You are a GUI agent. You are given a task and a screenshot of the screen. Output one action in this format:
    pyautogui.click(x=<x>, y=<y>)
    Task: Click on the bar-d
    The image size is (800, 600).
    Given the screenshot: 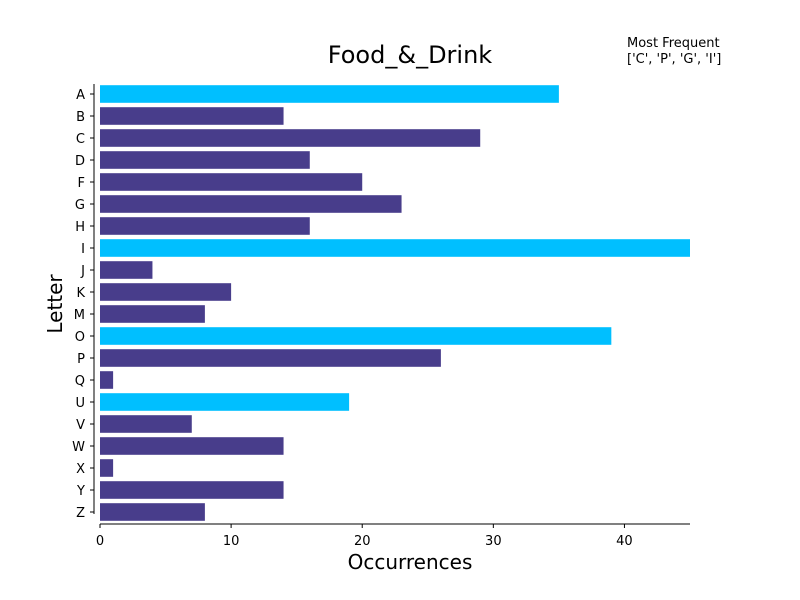 What is the action you would take?
    pyautogui.click(x=205, y=160)
    